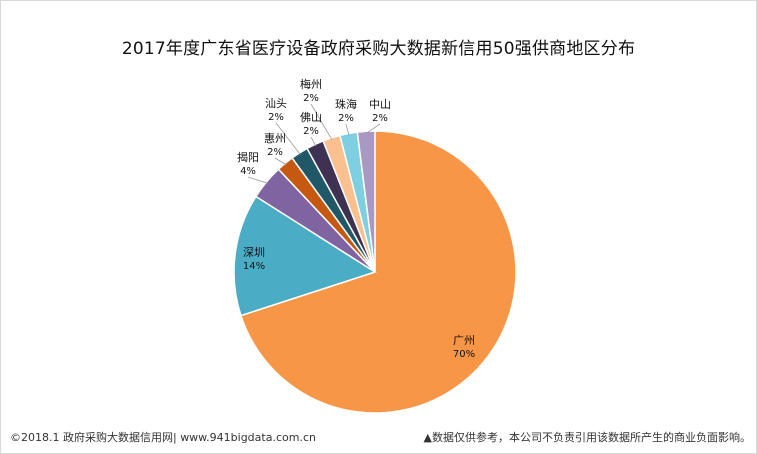  What do you see at coordinates (378, 49) in the screenshot?
I see `chart-title: 2017年度广东省医疗设备政府采购大数据新信用50强供商地区分布` at bounding box center [378, 49].